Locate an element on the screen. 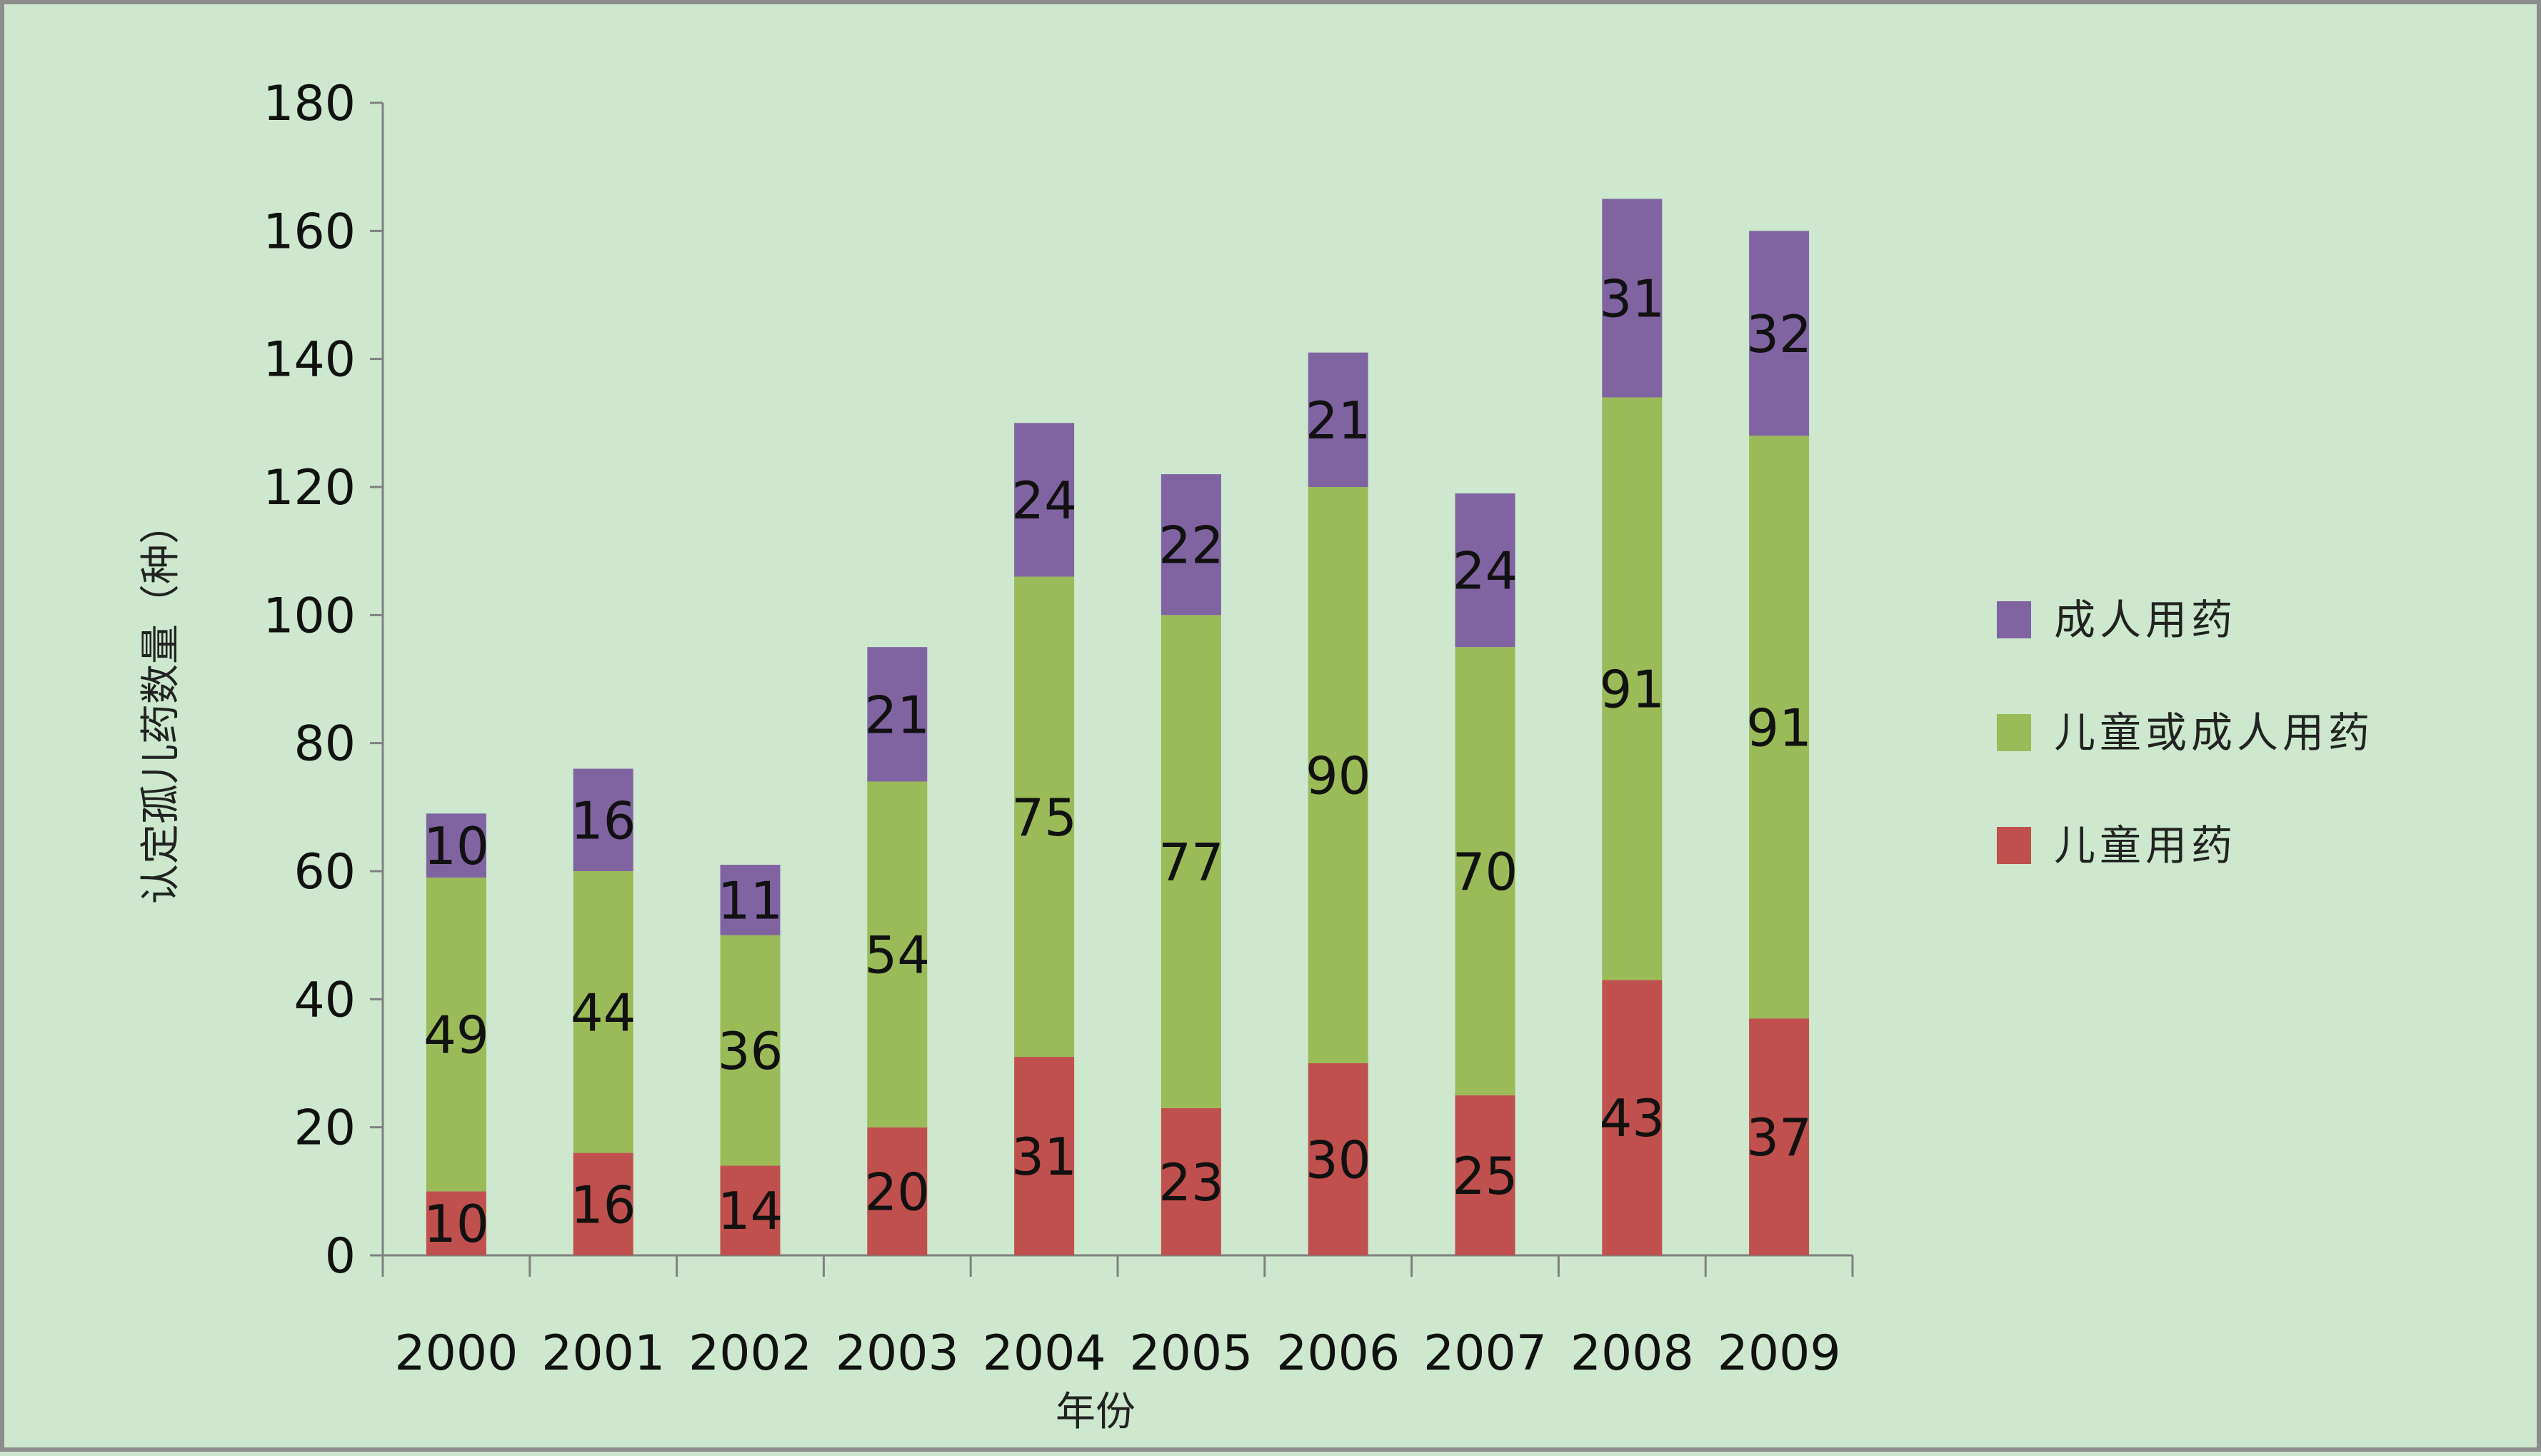 This screenshot has width=2541, height=1456. data-label: 75 is located at coordinates (1044, 818).